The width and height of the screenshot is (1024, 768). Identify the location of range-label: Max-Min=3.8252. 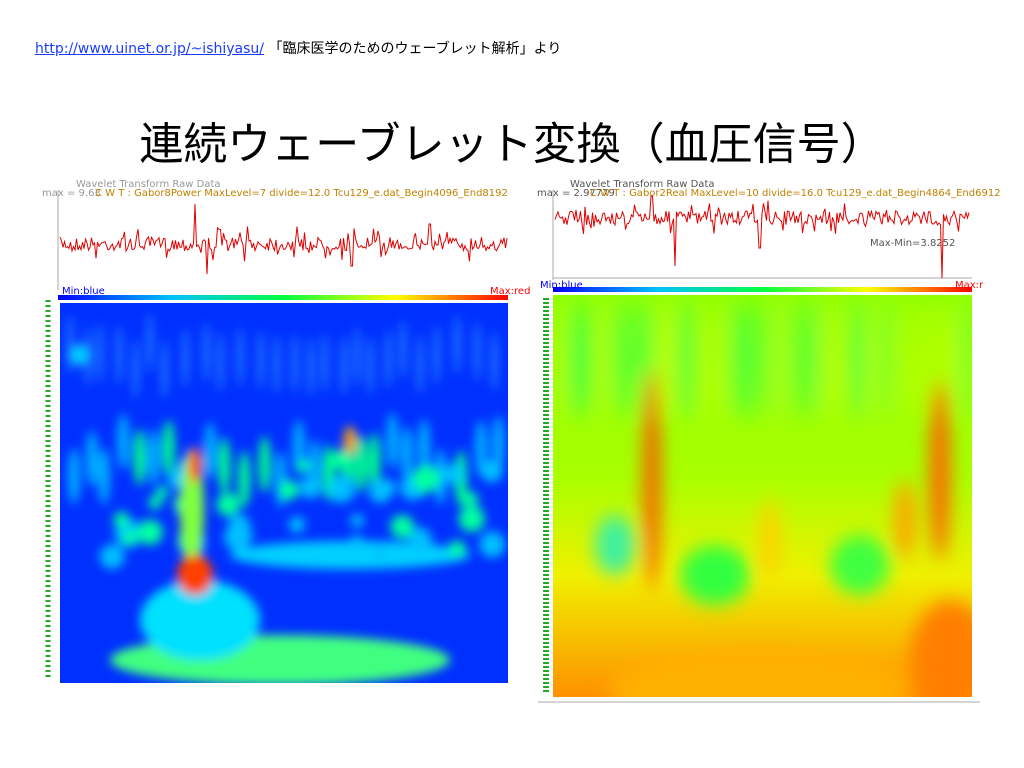
(912, 243).